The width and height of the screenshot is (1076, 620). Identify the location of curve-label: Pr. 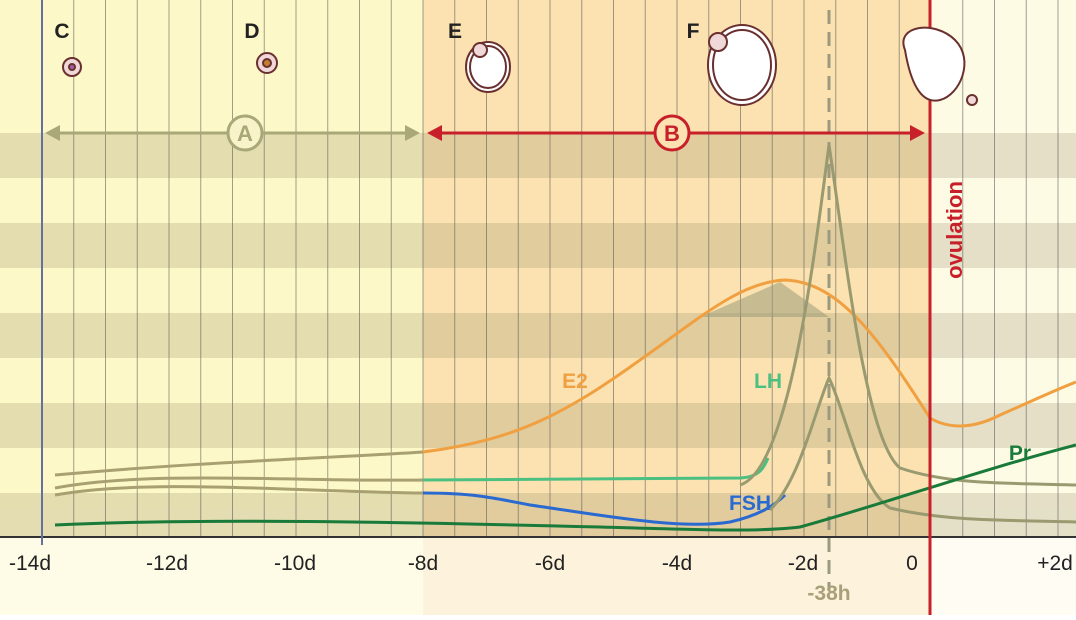
(1020, 453).